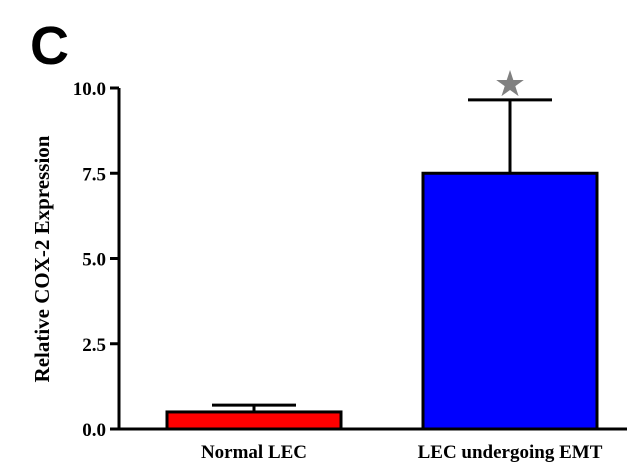  What do you see at coordinates (94, 174) in the screenshot?
I see `y-tick-label: 7.5` at bounding box center [94, 174].